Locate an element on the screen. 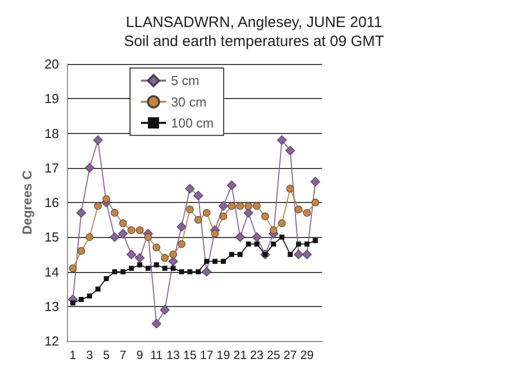  x-tick-label: 19 is located at coordinates (223, 355).